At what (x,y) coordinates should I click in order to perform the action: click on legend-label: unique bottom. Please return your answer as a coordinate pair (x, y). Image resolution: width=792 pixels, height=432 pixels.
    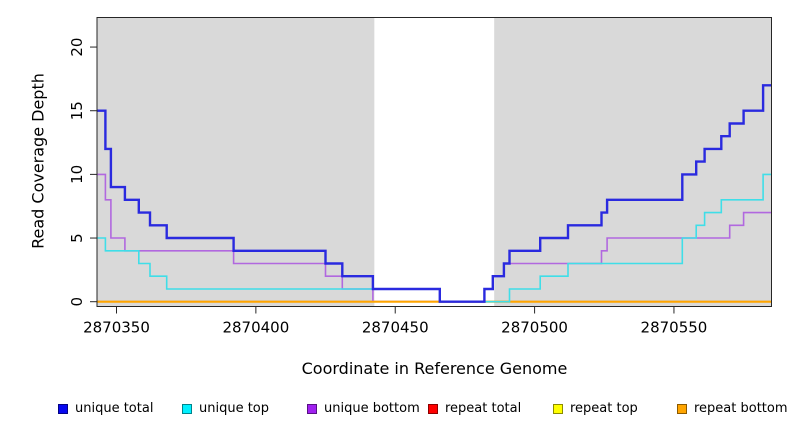
    Looking at the image, I should click on (372, 408).